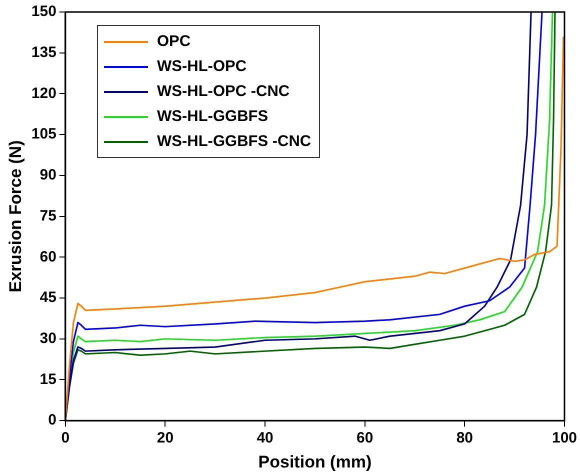 This screenshot has width=580, height=475. I want to click on y-tick-label: 15, so click(48, 379).